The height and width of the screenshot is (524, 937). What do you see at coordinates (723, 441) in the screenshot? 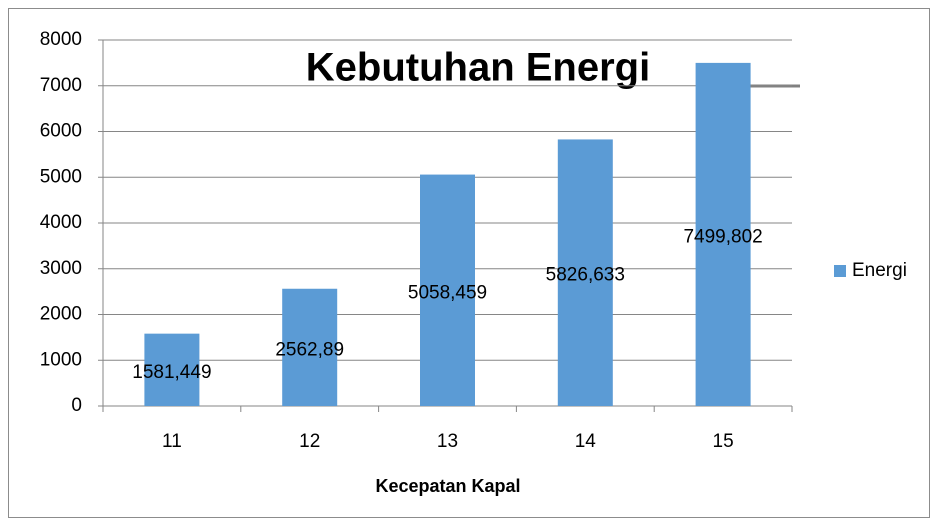
I see `x-tick-label: 15` at bounding box center [723, 441].